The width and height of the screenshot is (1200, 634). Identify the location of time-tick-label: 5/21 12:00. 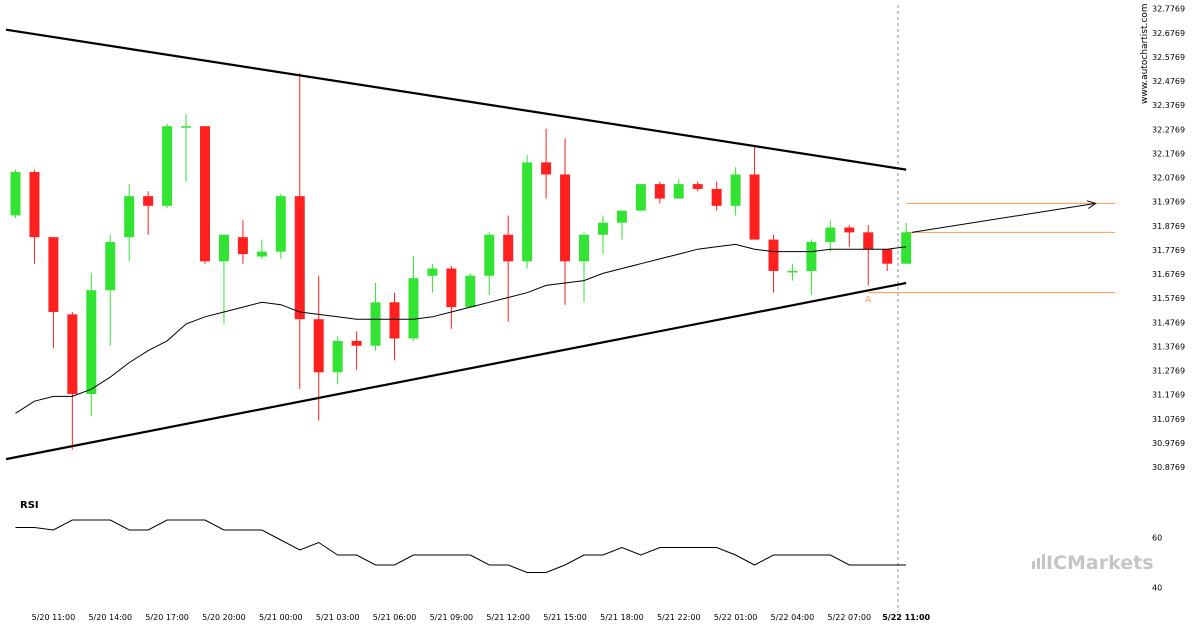
(508, 617).